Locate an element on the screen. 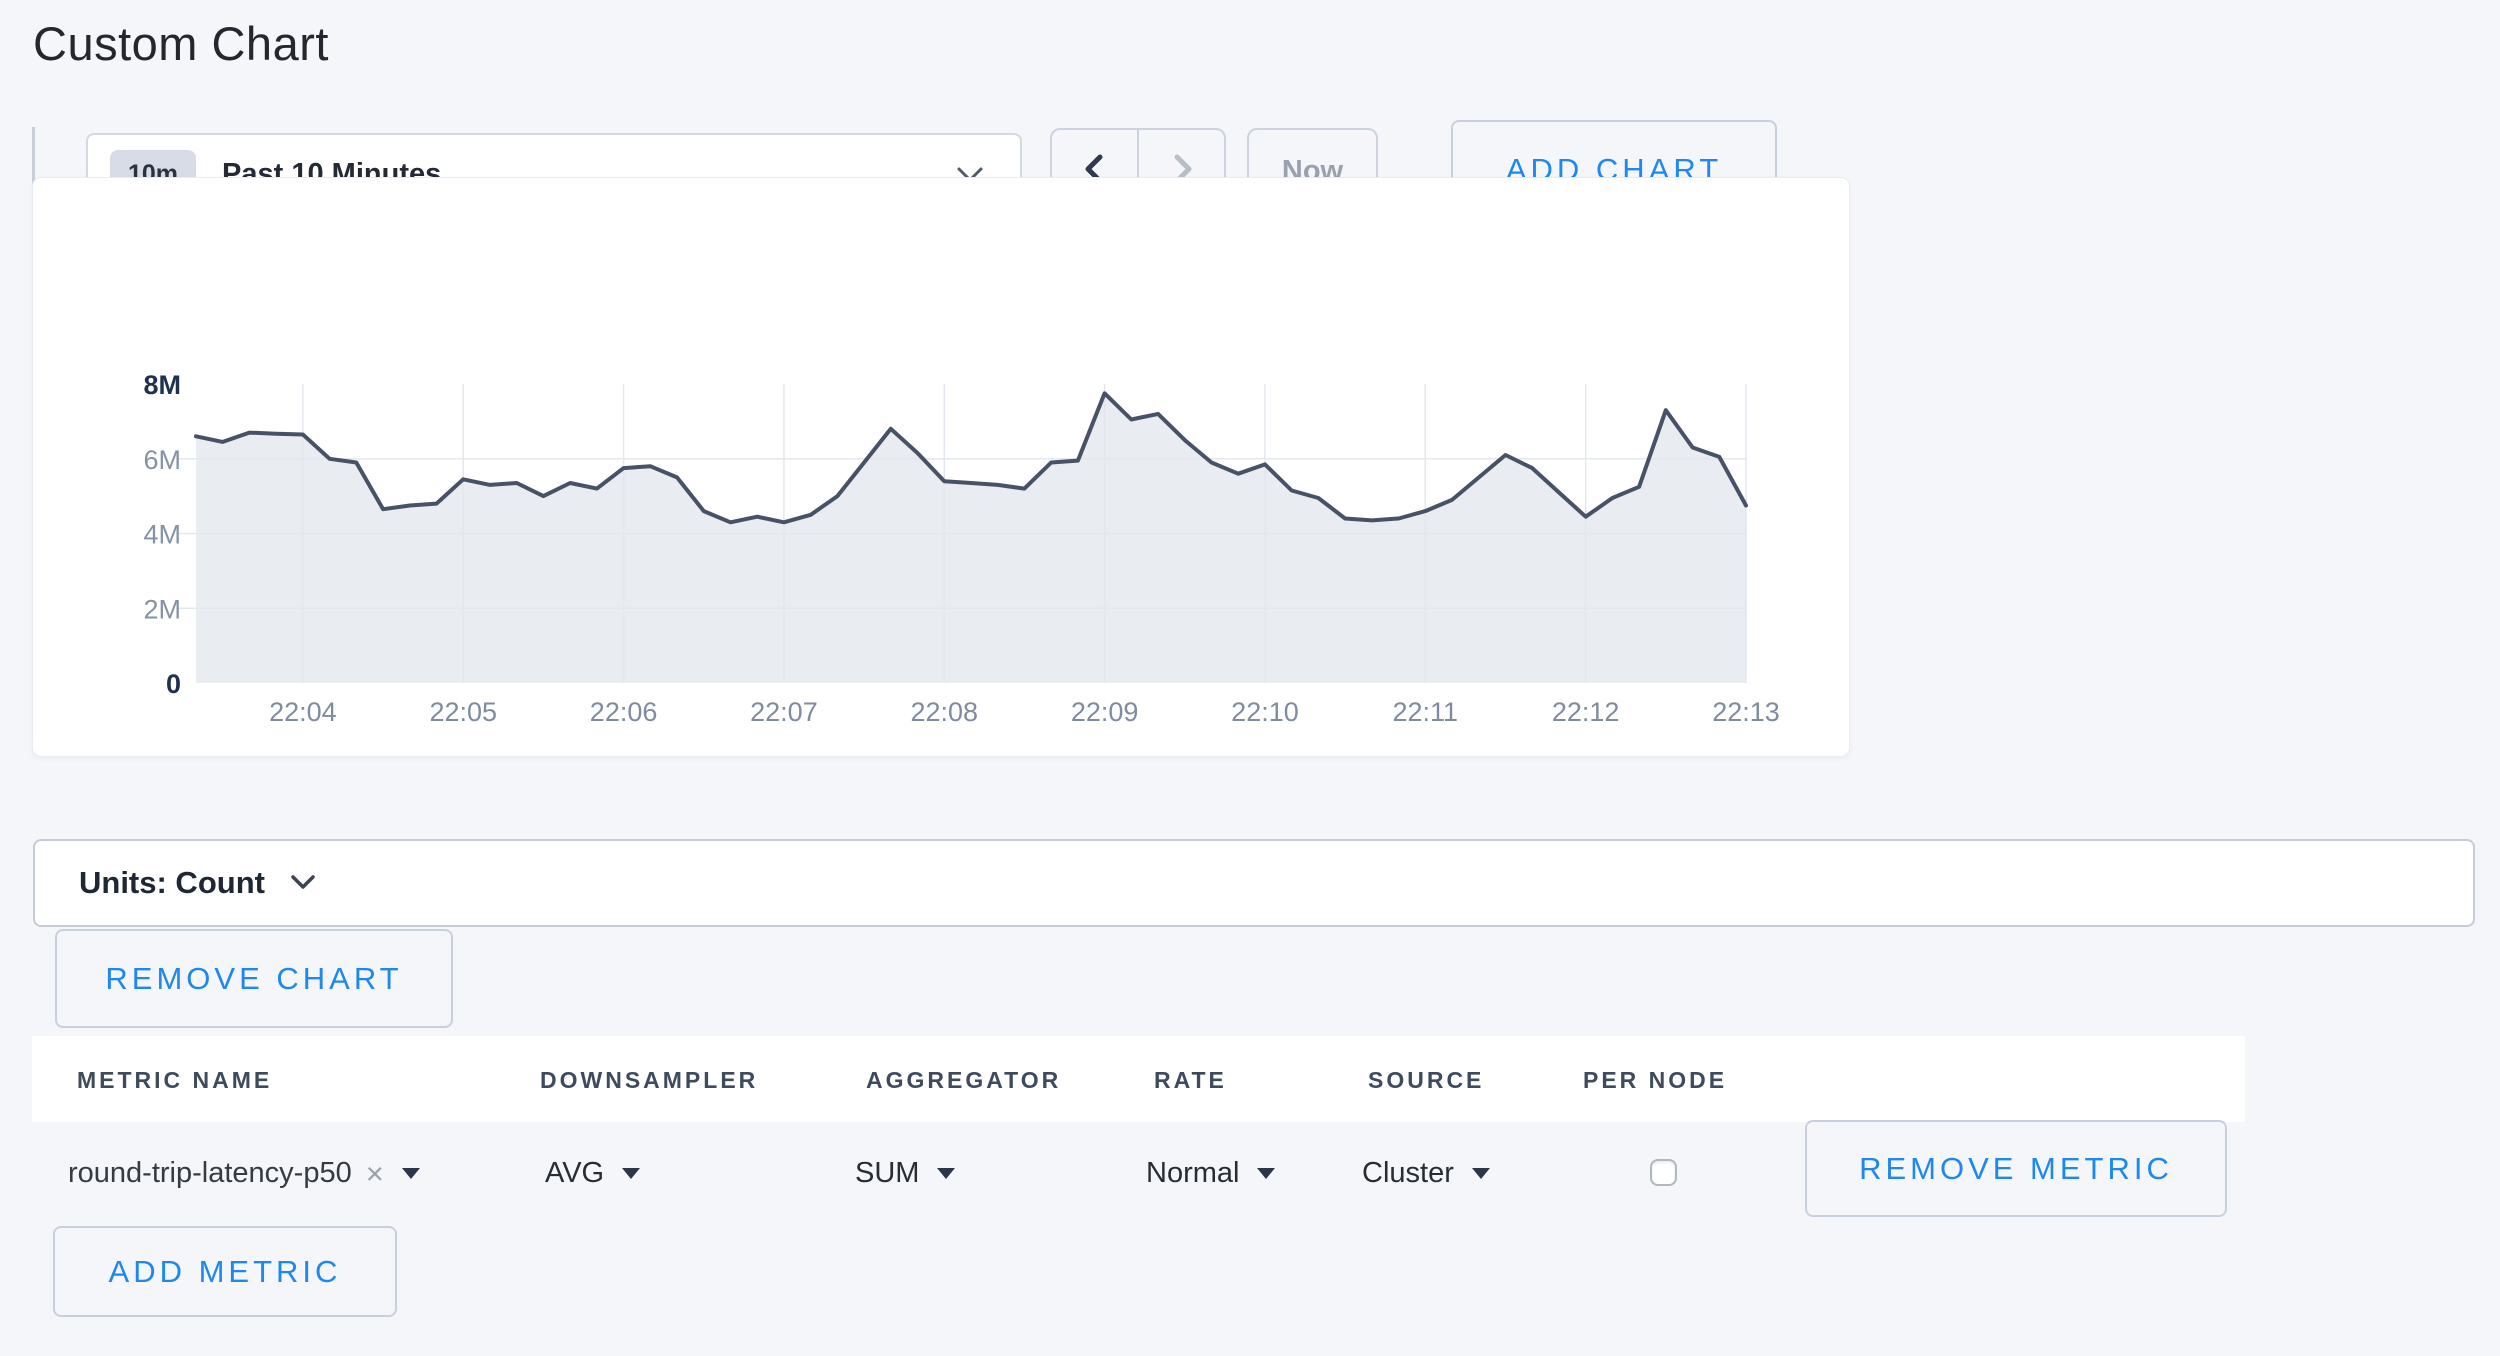  add-metric-button: ADD METRIC is located at coordinates (225, 1271).